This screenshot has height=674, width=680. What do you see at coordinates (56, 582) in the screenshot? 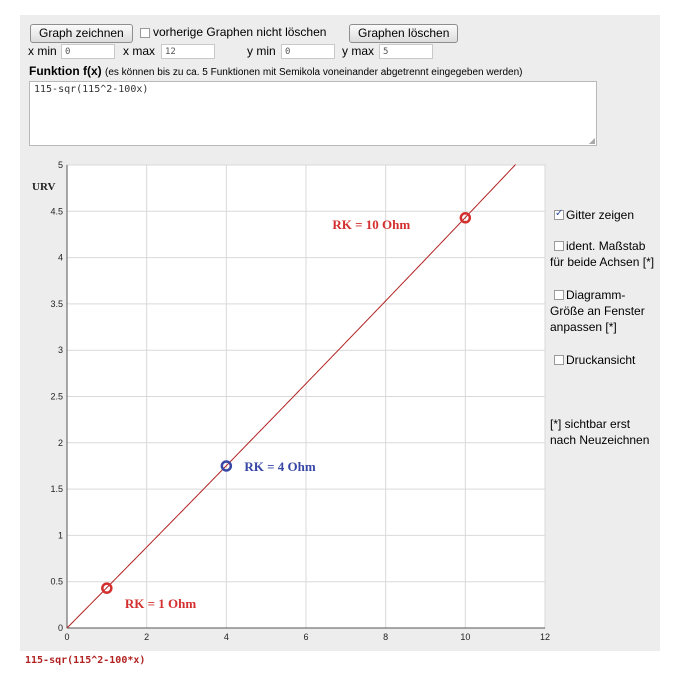
I see `y-tick-label: 0.5` at bounding box center [56, 582].